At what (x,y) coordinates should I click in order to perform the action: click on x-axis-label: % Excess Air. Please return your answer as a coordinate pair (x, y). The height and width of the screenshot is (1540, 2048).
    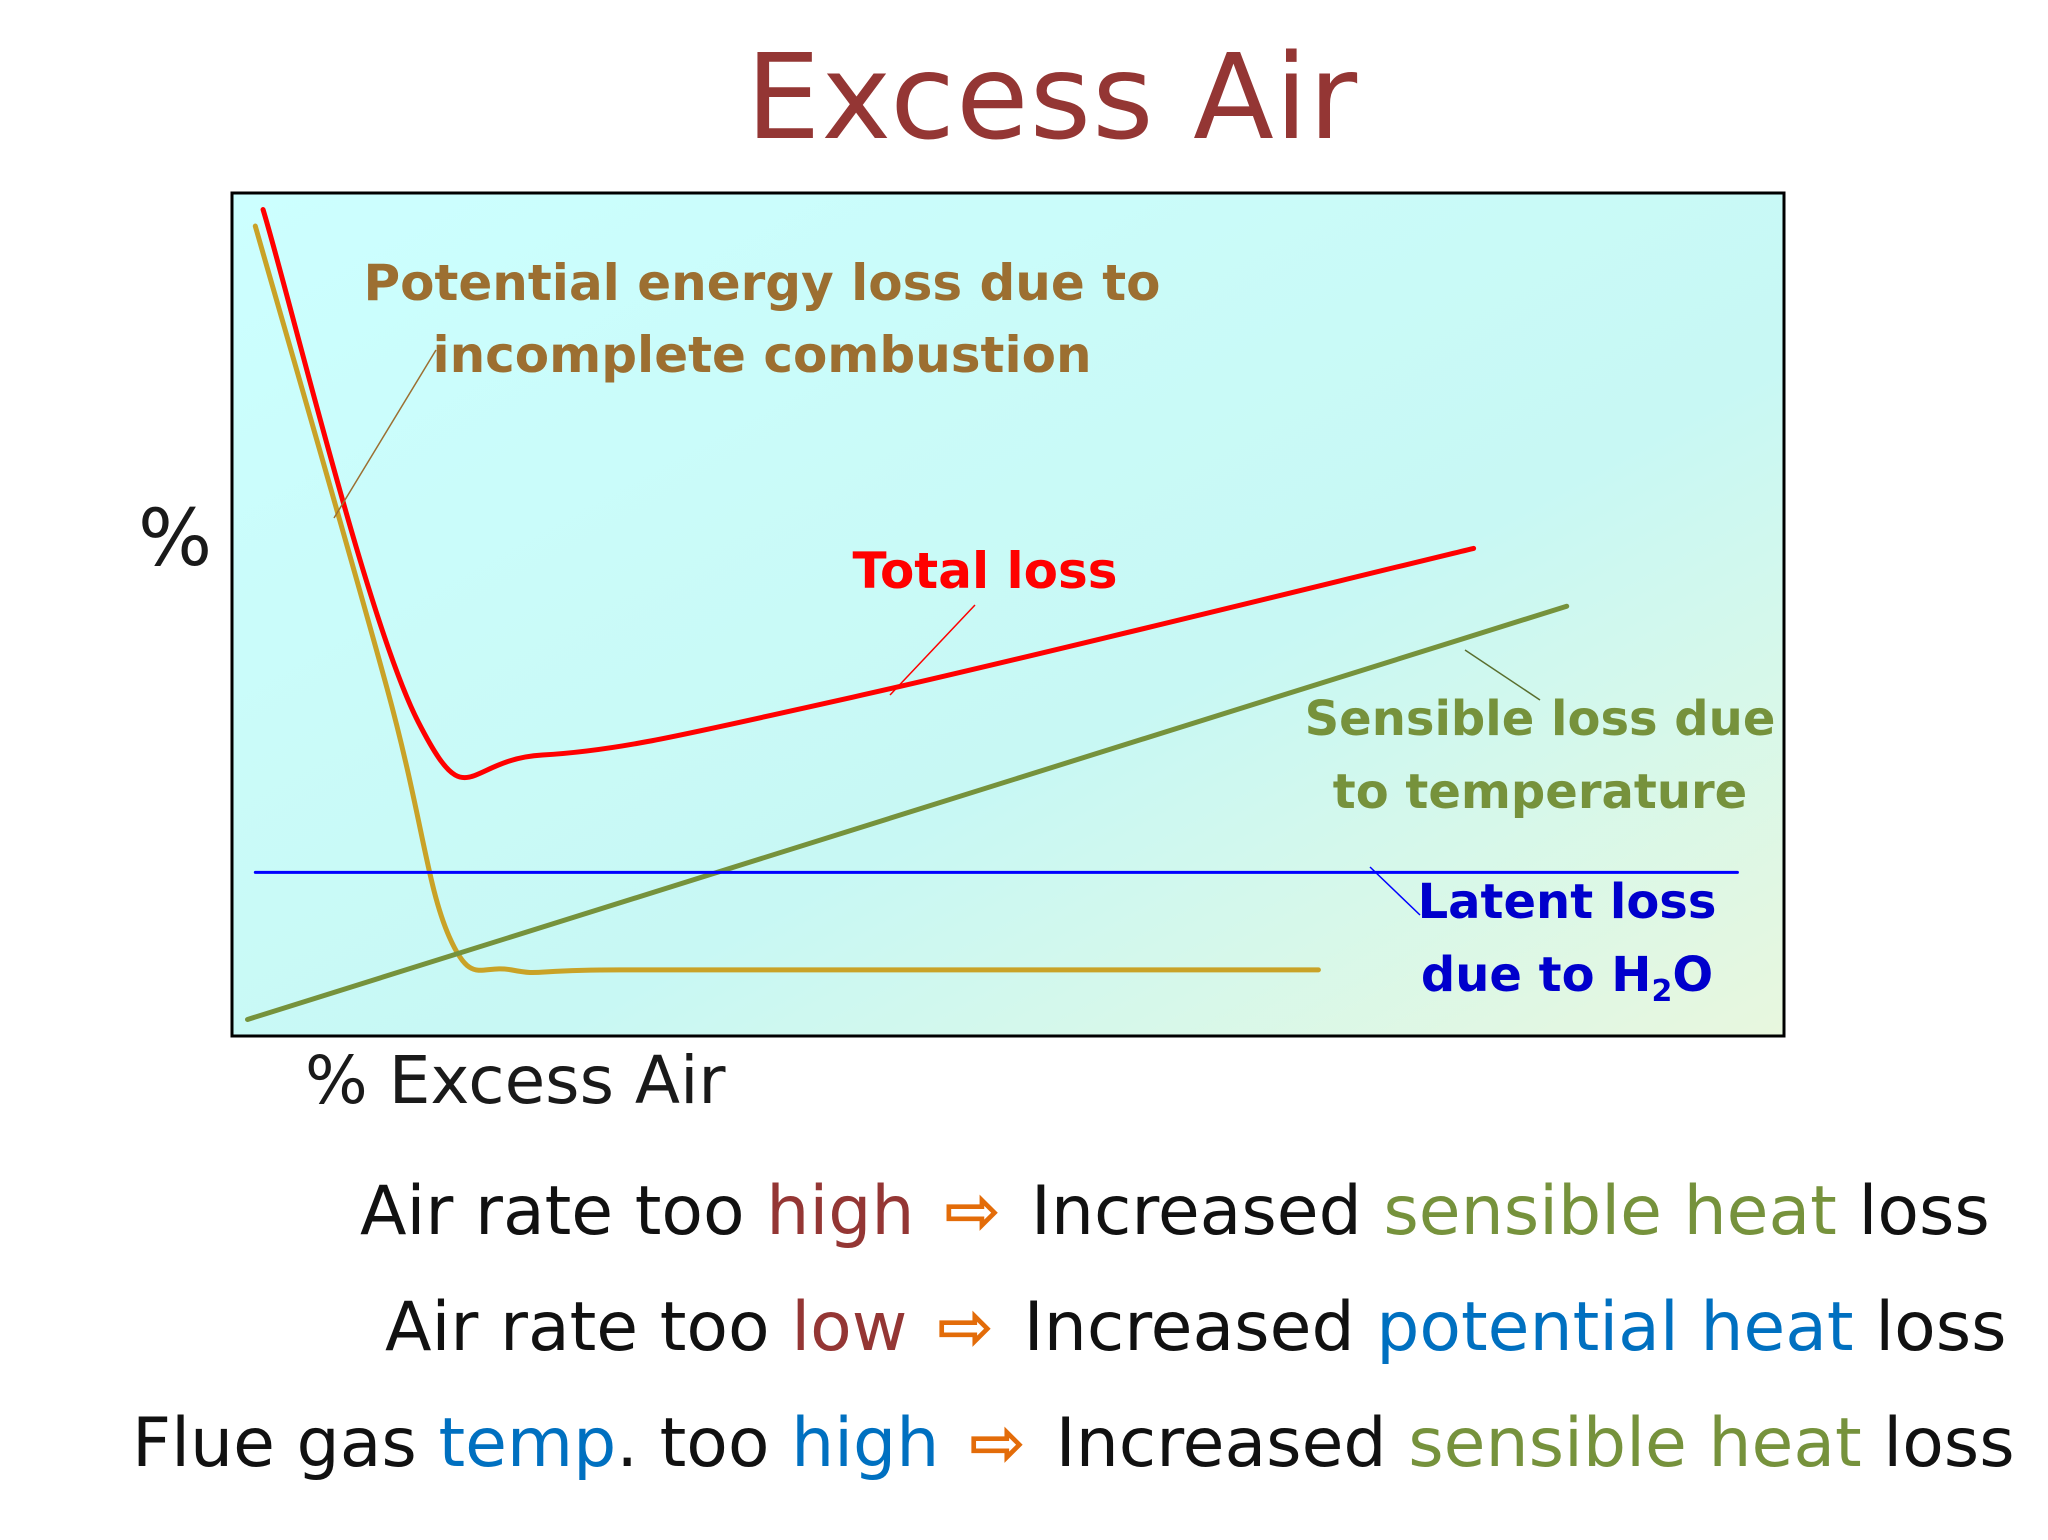
    Looking at the image, I should click on (515, 1080).